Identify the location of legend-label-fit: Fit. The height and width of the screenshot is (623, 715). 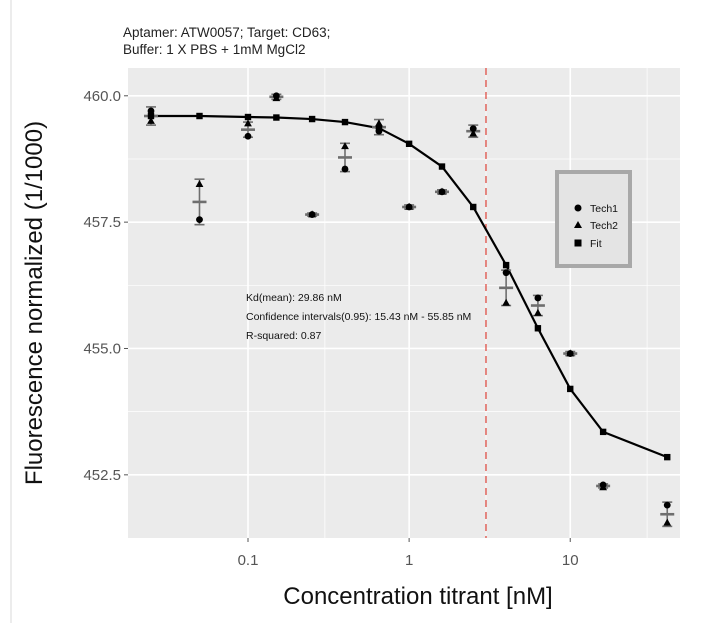
(596, 244).